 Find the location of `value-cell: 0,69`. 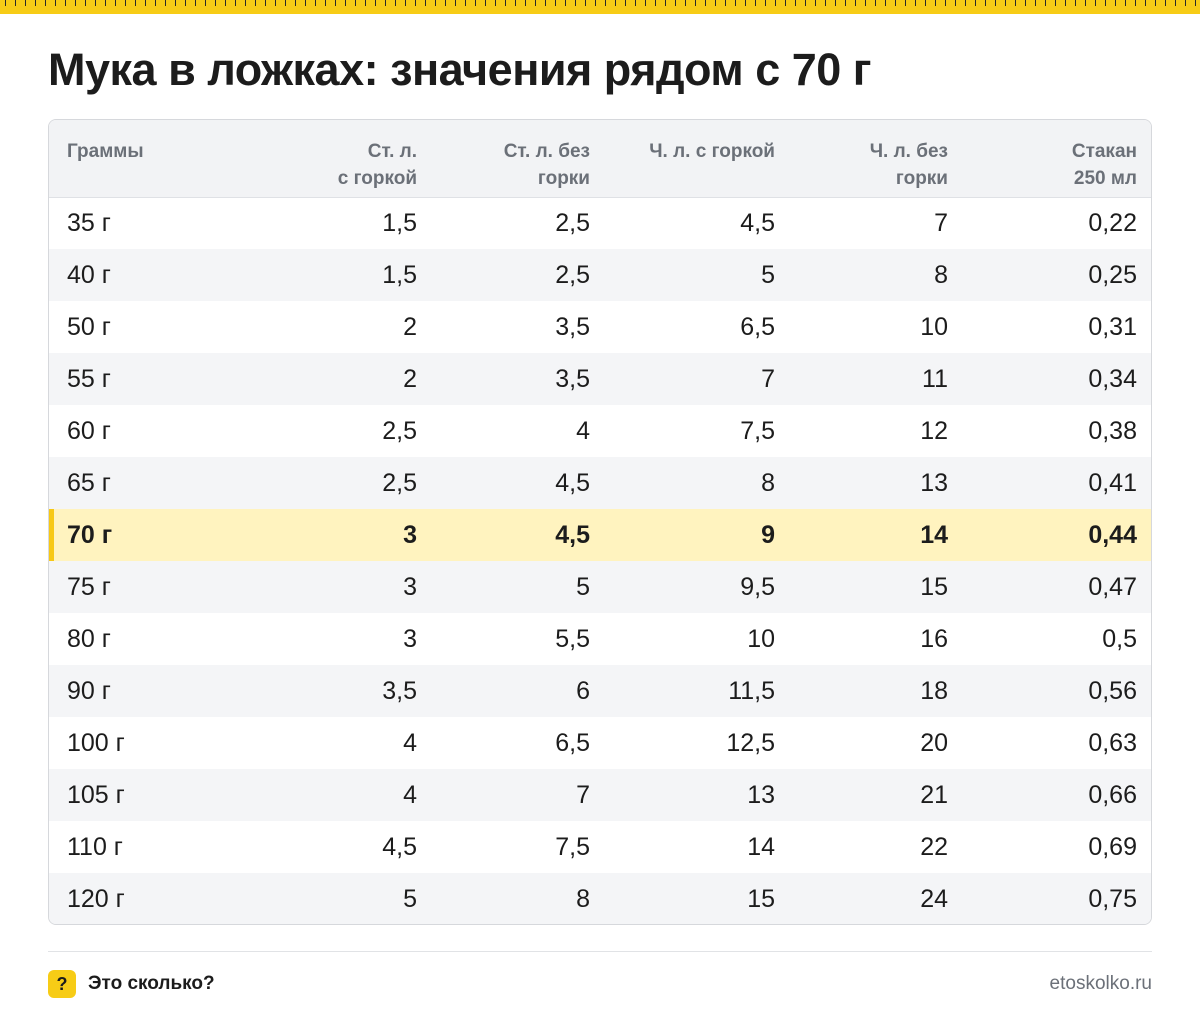

value-cell: 0,69 is located at coordinates (1112, 846).